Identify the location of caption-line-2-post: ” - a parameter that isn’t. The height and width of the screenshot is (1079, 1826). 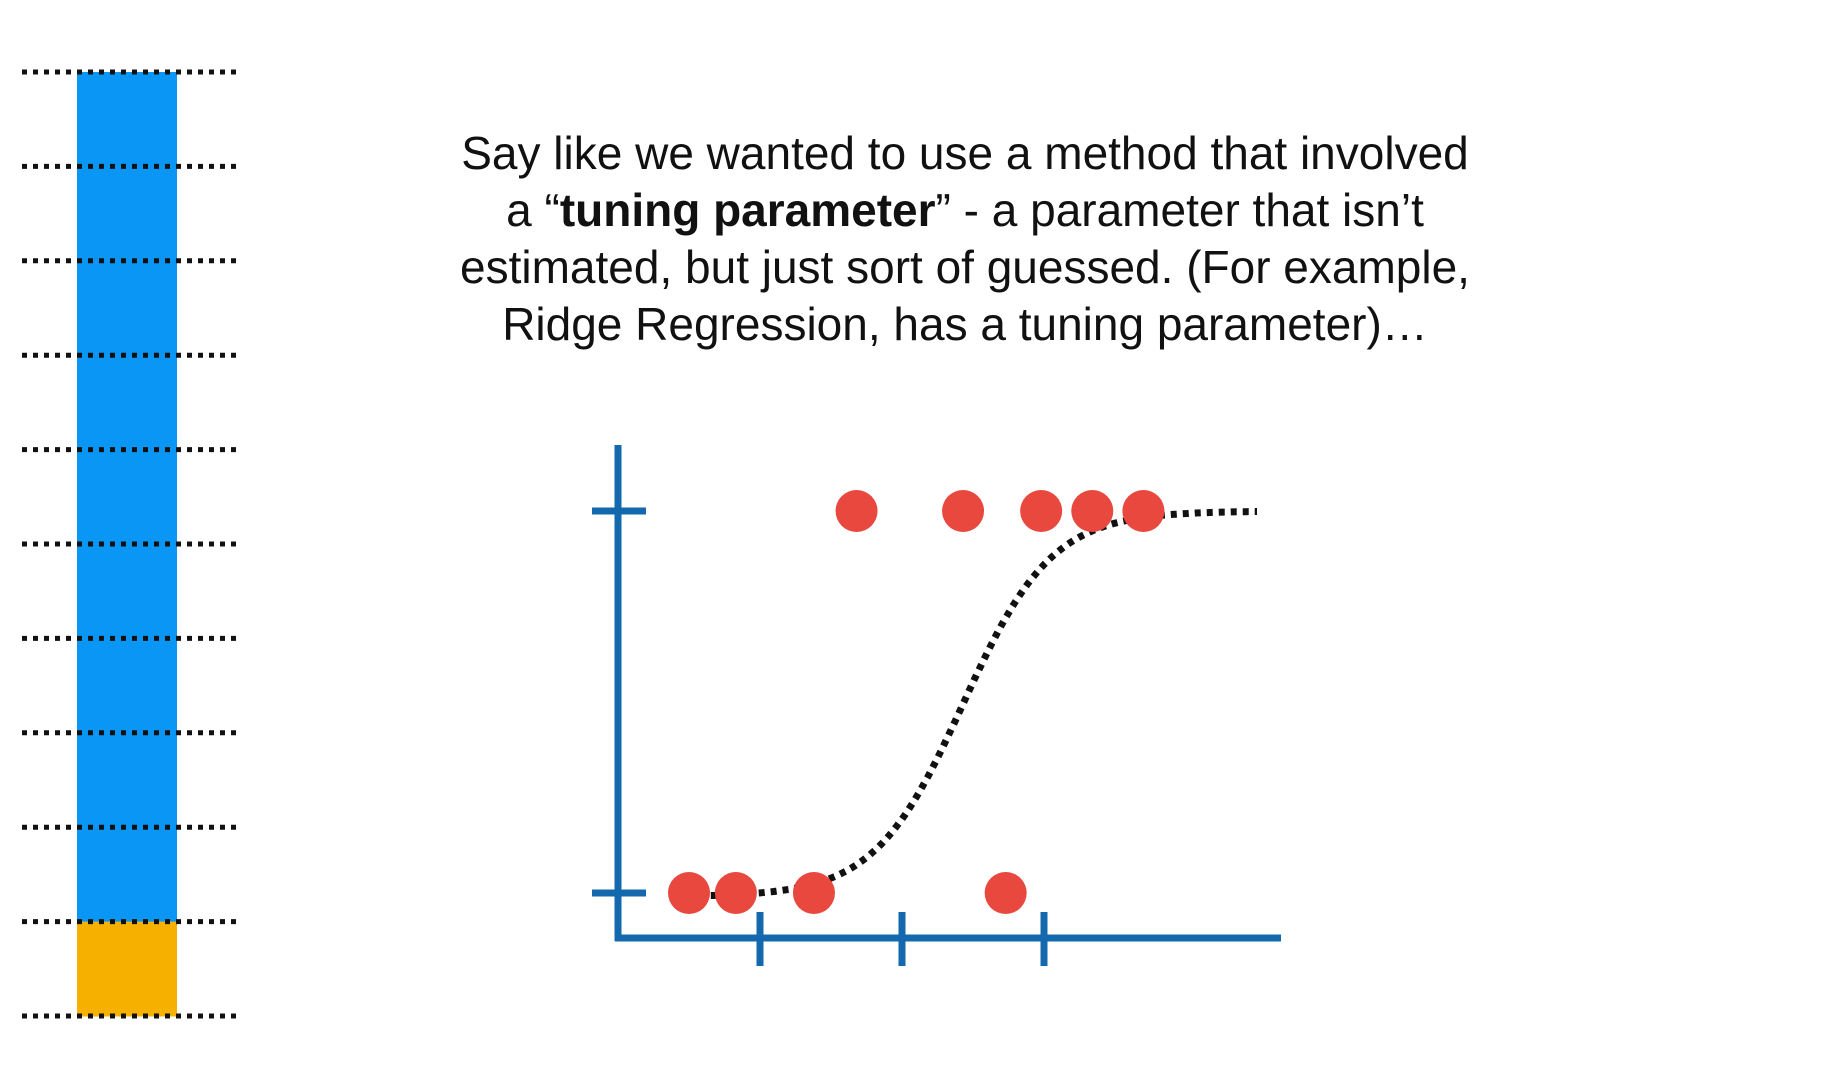
(1179, 210).